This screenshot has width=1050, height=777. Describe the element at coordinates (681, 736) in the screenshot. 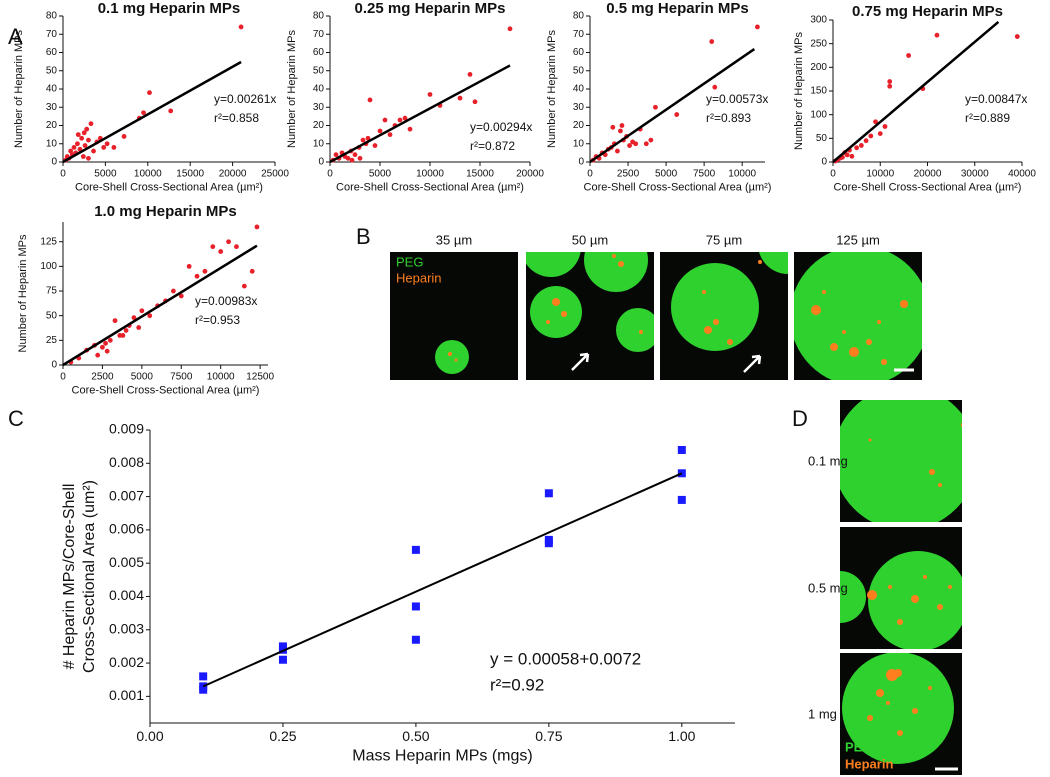

I see `x-tick-label: 1.00` at that location.